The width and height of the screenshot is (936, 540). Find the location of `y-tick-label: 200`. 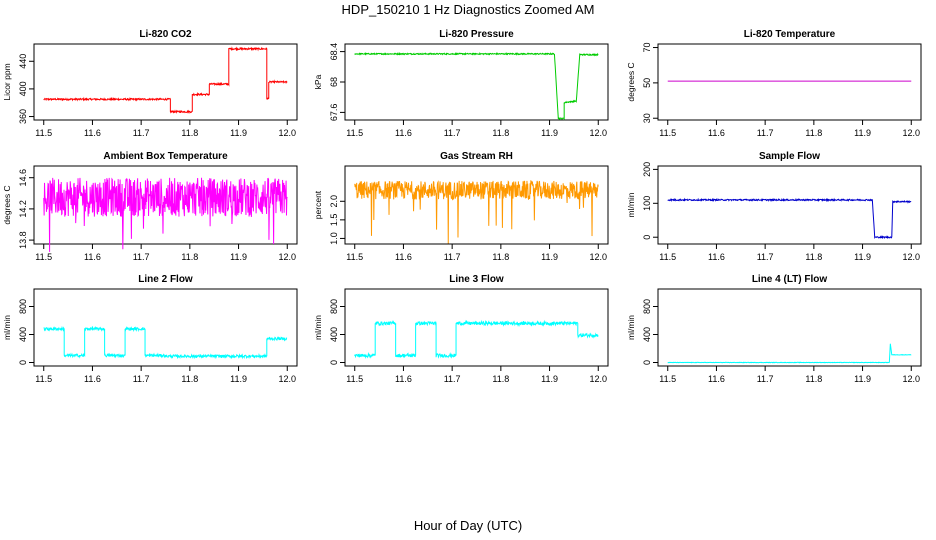

y-tick-label: 200 is located at coordinates (647, 169).